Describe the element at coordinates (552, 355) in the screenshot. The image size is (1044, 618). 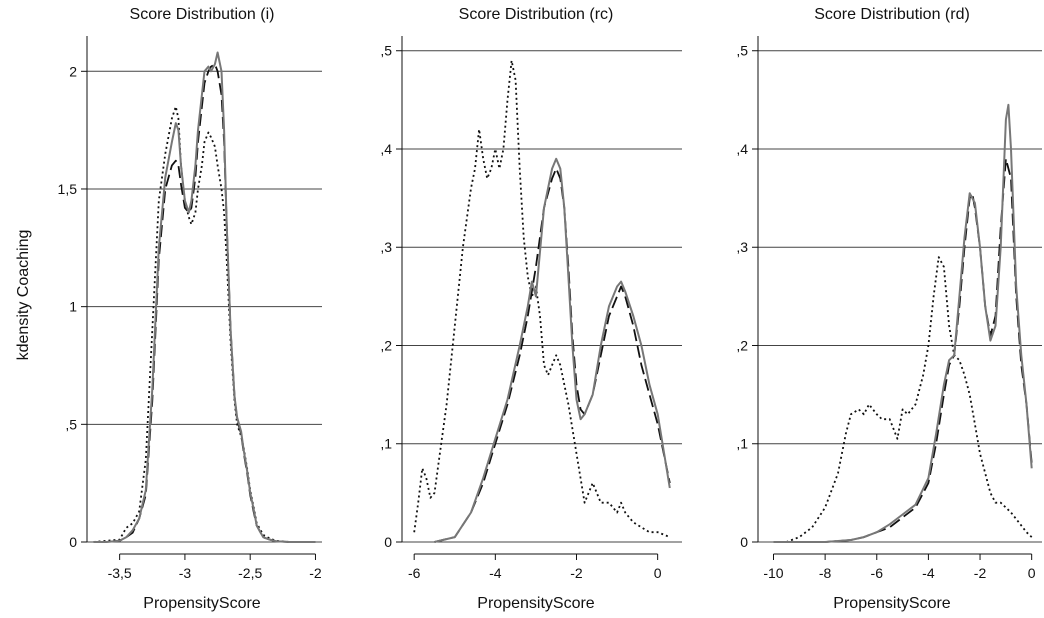
I see `series-line-dashed` at that location.